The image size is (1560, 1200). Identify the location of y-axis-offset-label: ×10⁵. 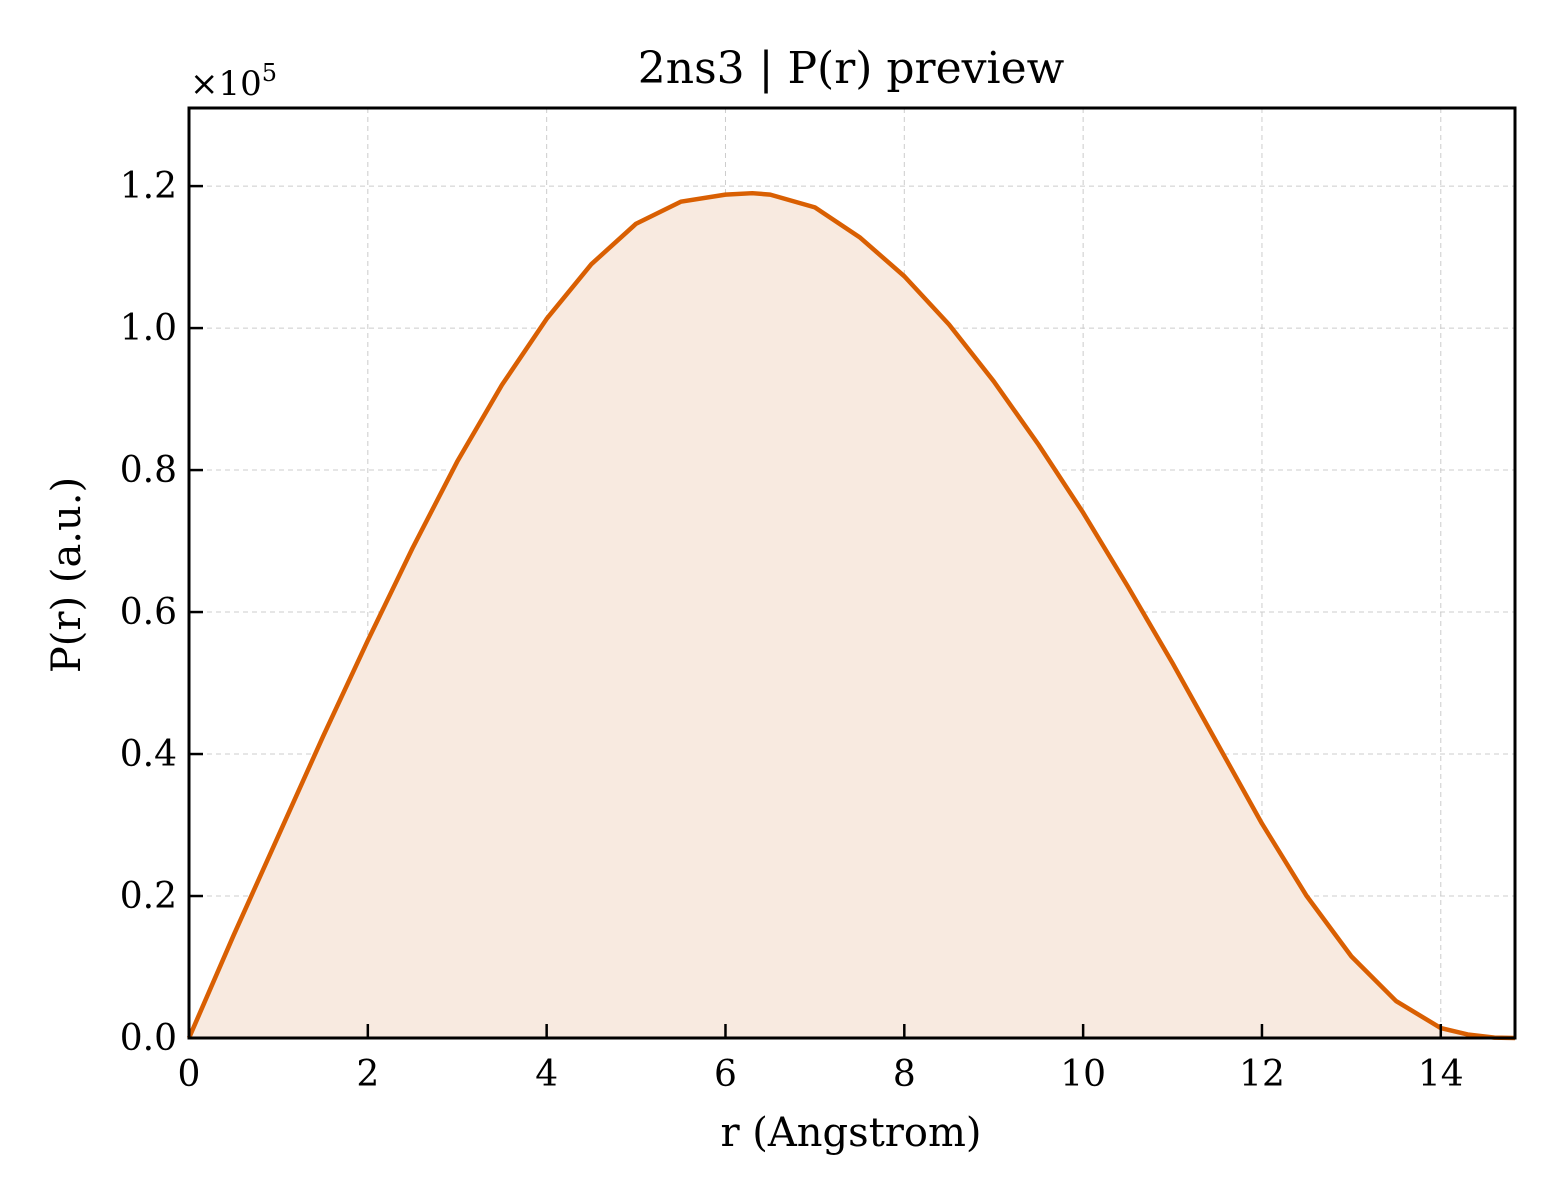
(233, 81).